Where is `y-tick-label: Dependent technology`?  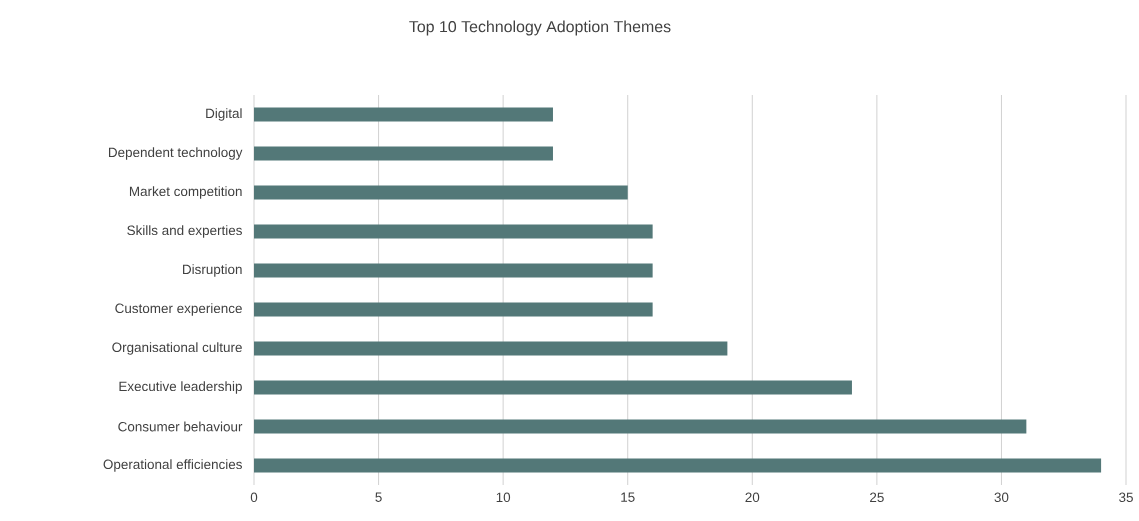 y-tick-label: Dependent technology is located at coordinates (175, 153).